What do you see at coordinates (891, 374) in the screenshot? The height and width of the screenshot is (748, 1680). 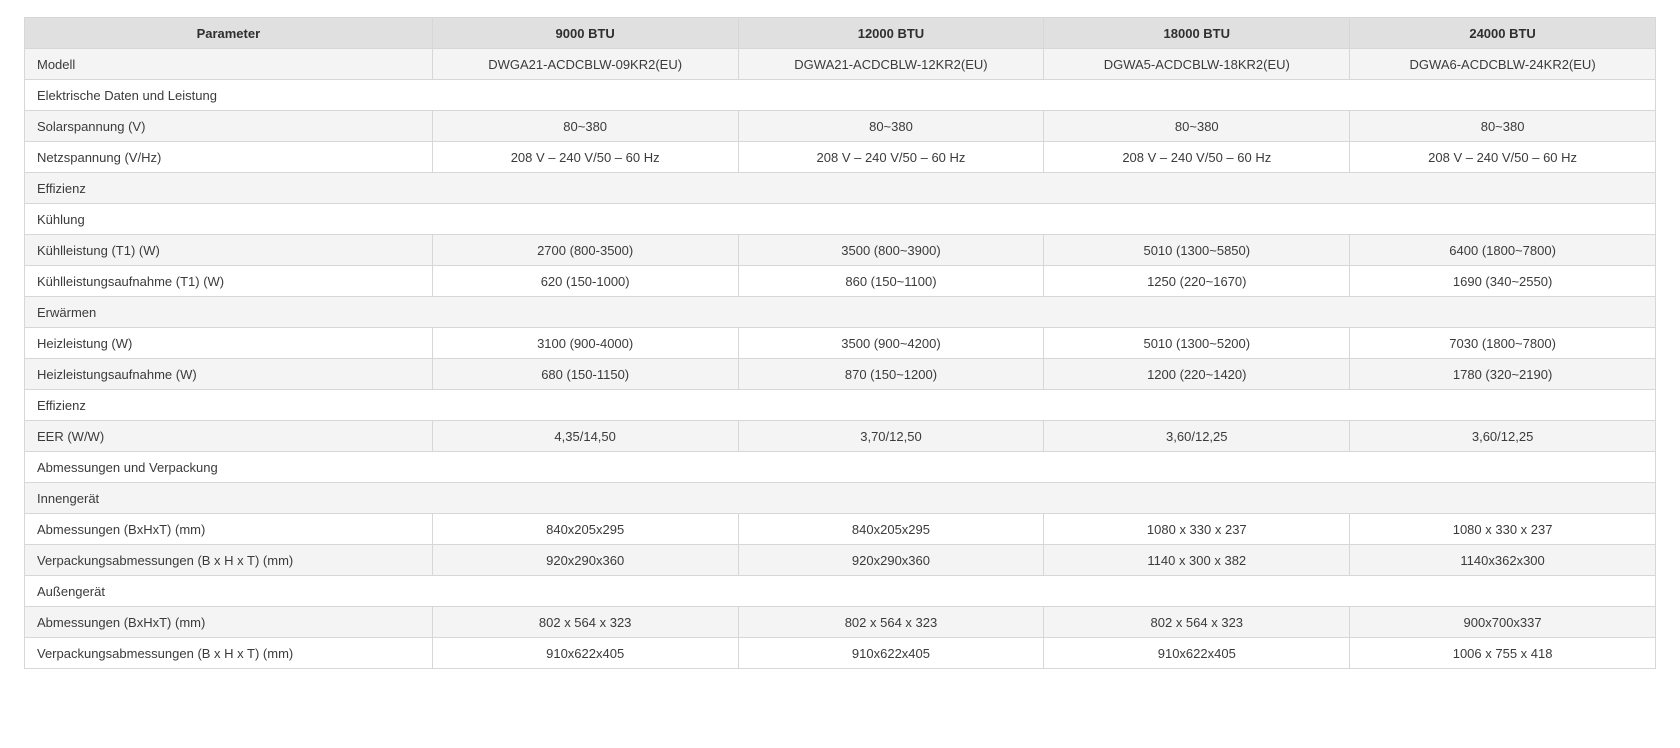 I see `cell-value: 870 (150~1200)` at bounding box center [891, 374].